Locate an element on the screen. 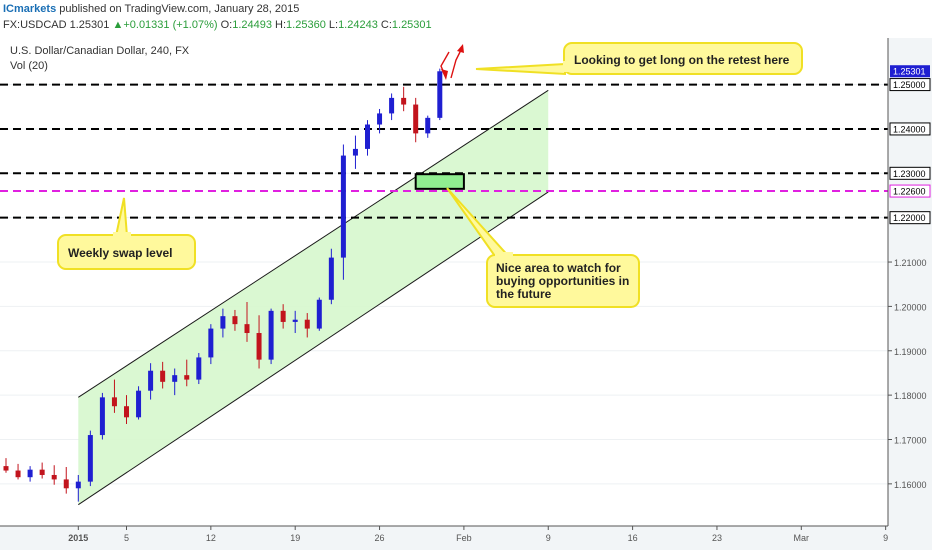 The image size is (932, 550). callout-swap: Weekly swap level is located at coordinates (126, 233).